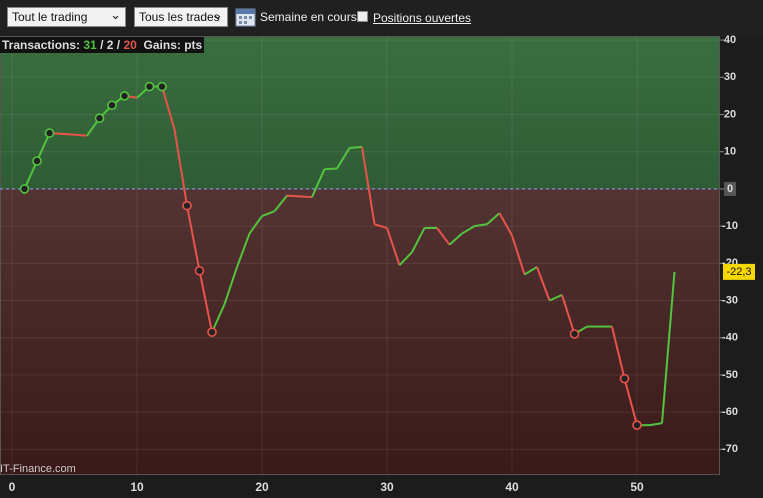  I want to click on last-value-label: -22,3, so click(738, 272).